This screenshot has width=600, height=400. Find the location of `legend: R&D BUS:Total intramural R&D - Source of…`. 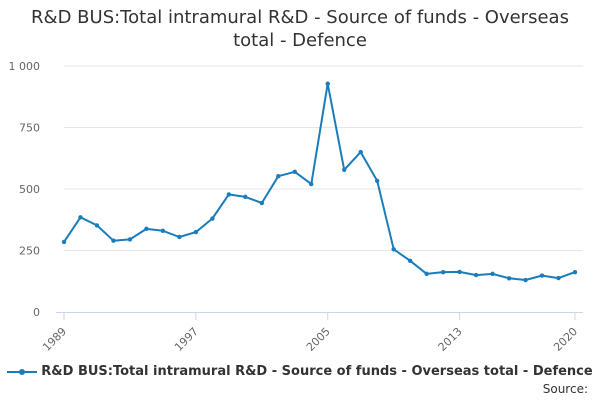

legend: R&D BUS:Total intramural R&D - Source of… is located at coordinates (300, 371).